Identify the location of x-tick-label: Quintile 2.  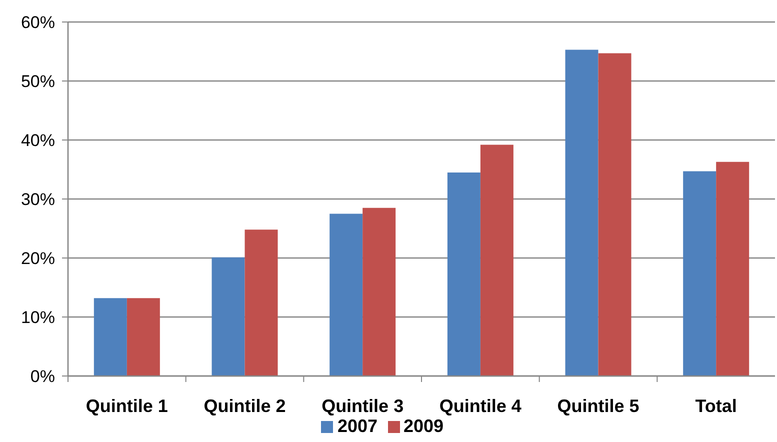
(245, 406).